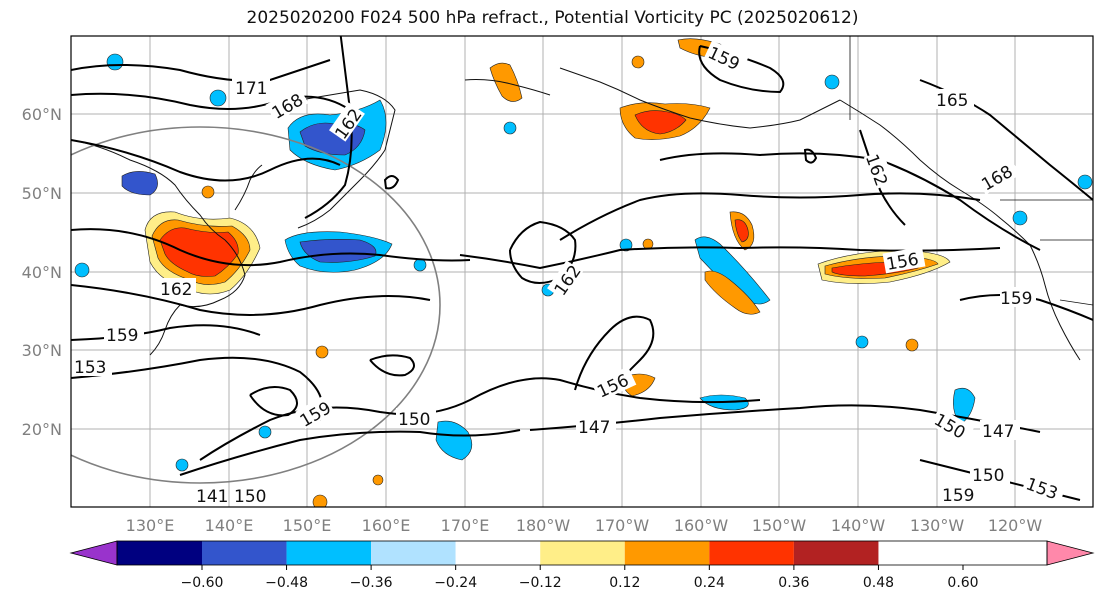 The width and height of the screenshot is (1105, 601). I want to click on lat-label-40: 40°N, so click(42, 272).